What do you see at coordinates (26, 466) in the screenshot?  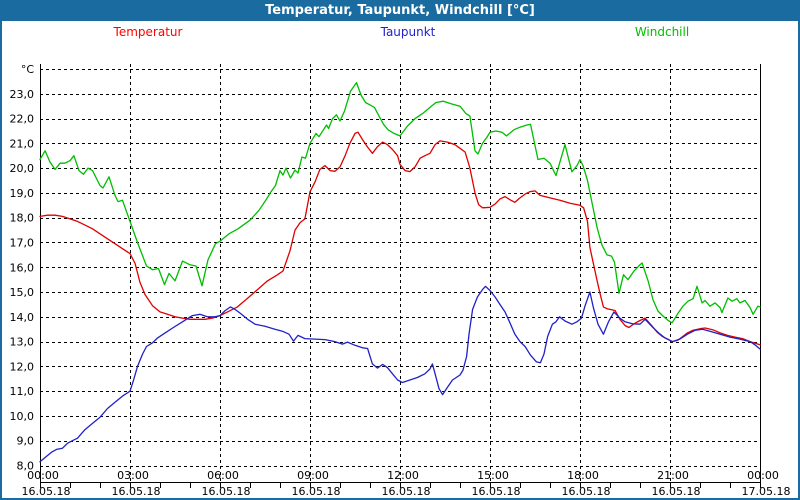 I see `y-axis-tick-label: 8,0` at bounding box center [26, 466].